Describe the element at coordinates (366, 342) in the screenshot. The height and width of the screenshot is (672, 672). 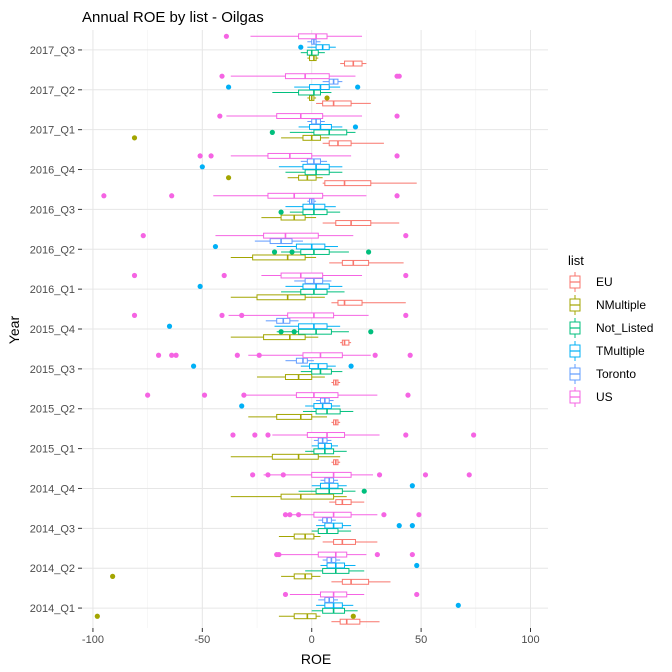
I see `series-eu` at that location.